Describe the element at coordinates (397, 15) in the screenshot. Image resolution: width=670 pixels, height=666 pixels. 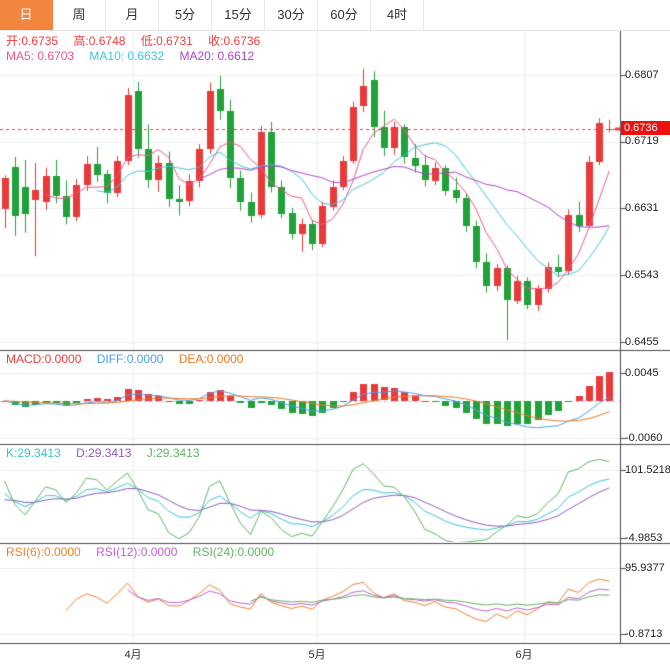
I see `tab-4hour: 4时` at that location.